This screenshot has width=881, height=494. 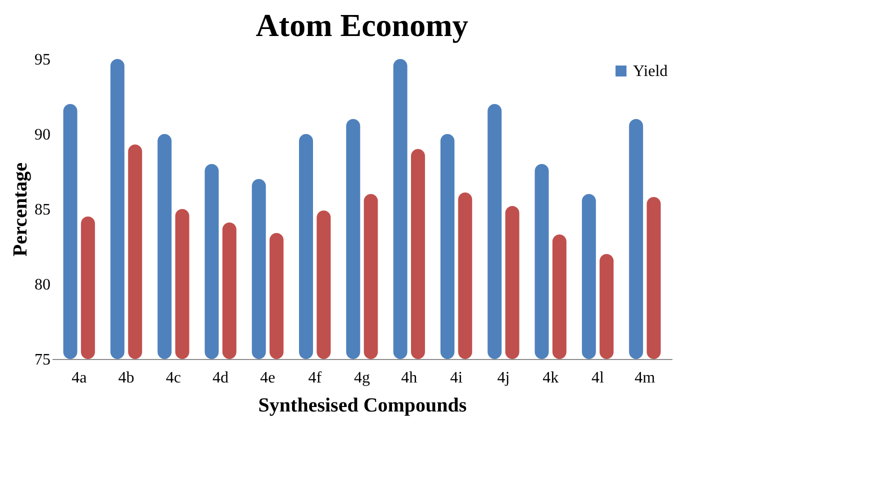 What do you see at coordinates (503, 378) in the screenshot?
I see `x-tick-label: 4j` at bounding box center [503, 378].